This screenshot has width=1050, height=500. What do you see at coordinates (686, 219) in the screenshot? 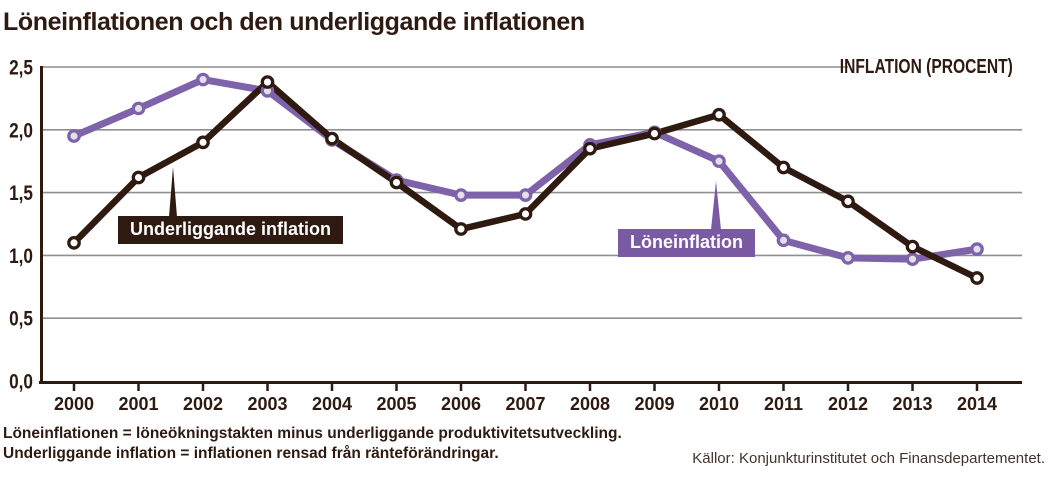
I see `series-label-loneinflation: Löneinflation` at bounding box center [686, 219].